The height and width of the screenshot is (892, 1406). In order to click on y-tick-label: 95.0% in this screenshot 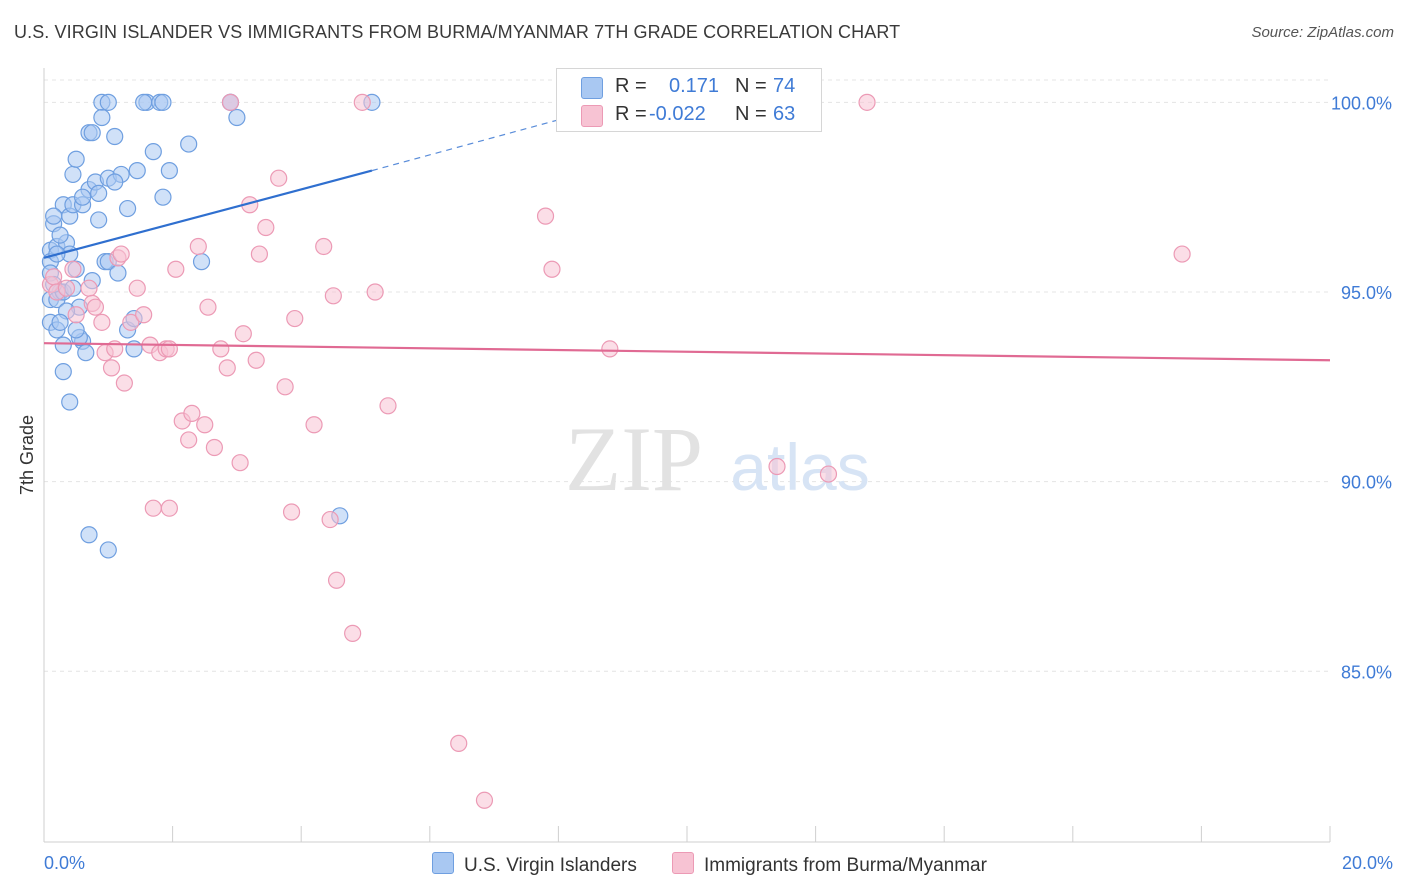, I will do `click(1366, 293)`.